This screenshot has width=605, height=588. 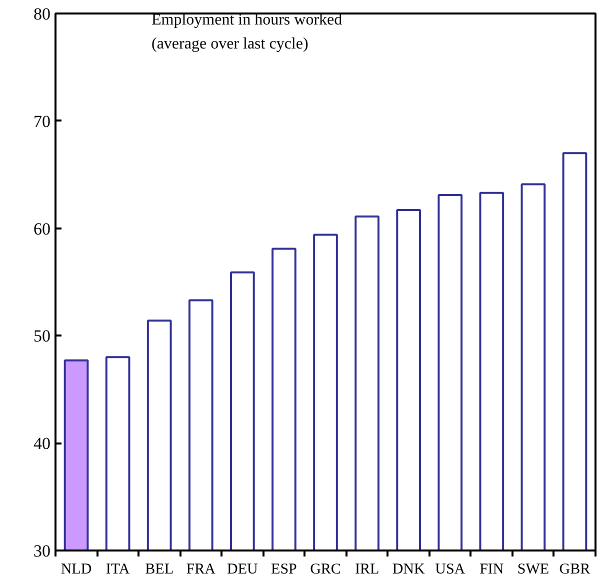 What do you see at coordinates (230, 44) in the screenshot?
I see `annotation: (average over last cycle)` at bounding box center [230, 44].